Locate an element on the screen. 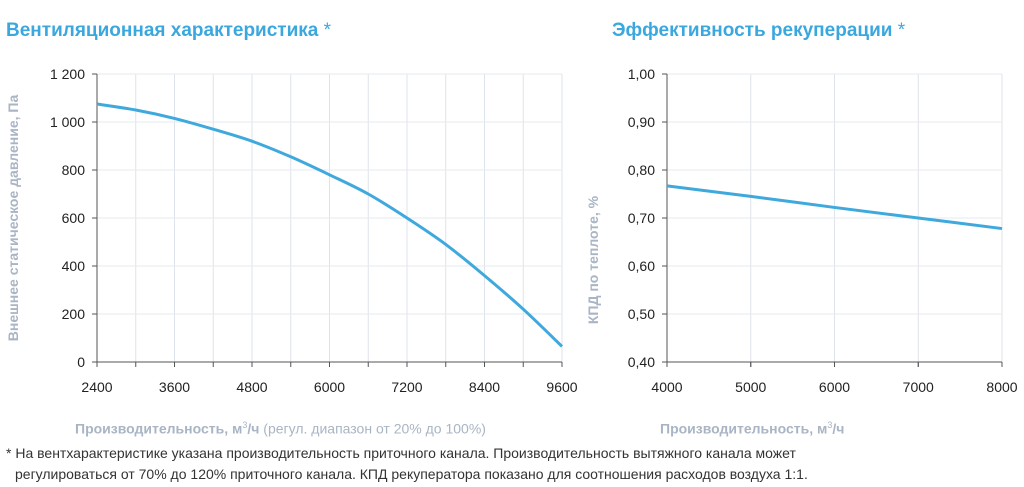 This screenshot has width=1024, height=487. y-tick-label: 0 is located at coordinates (81, 362).